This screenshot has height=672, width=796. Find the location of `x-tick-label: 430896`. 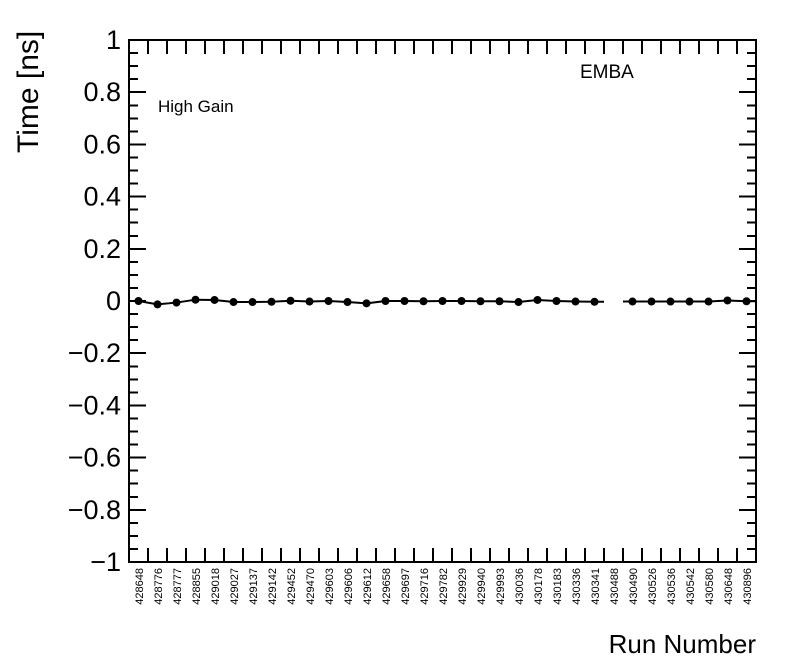

x-tick-label: 430896 is located at coordinates (748, 586).